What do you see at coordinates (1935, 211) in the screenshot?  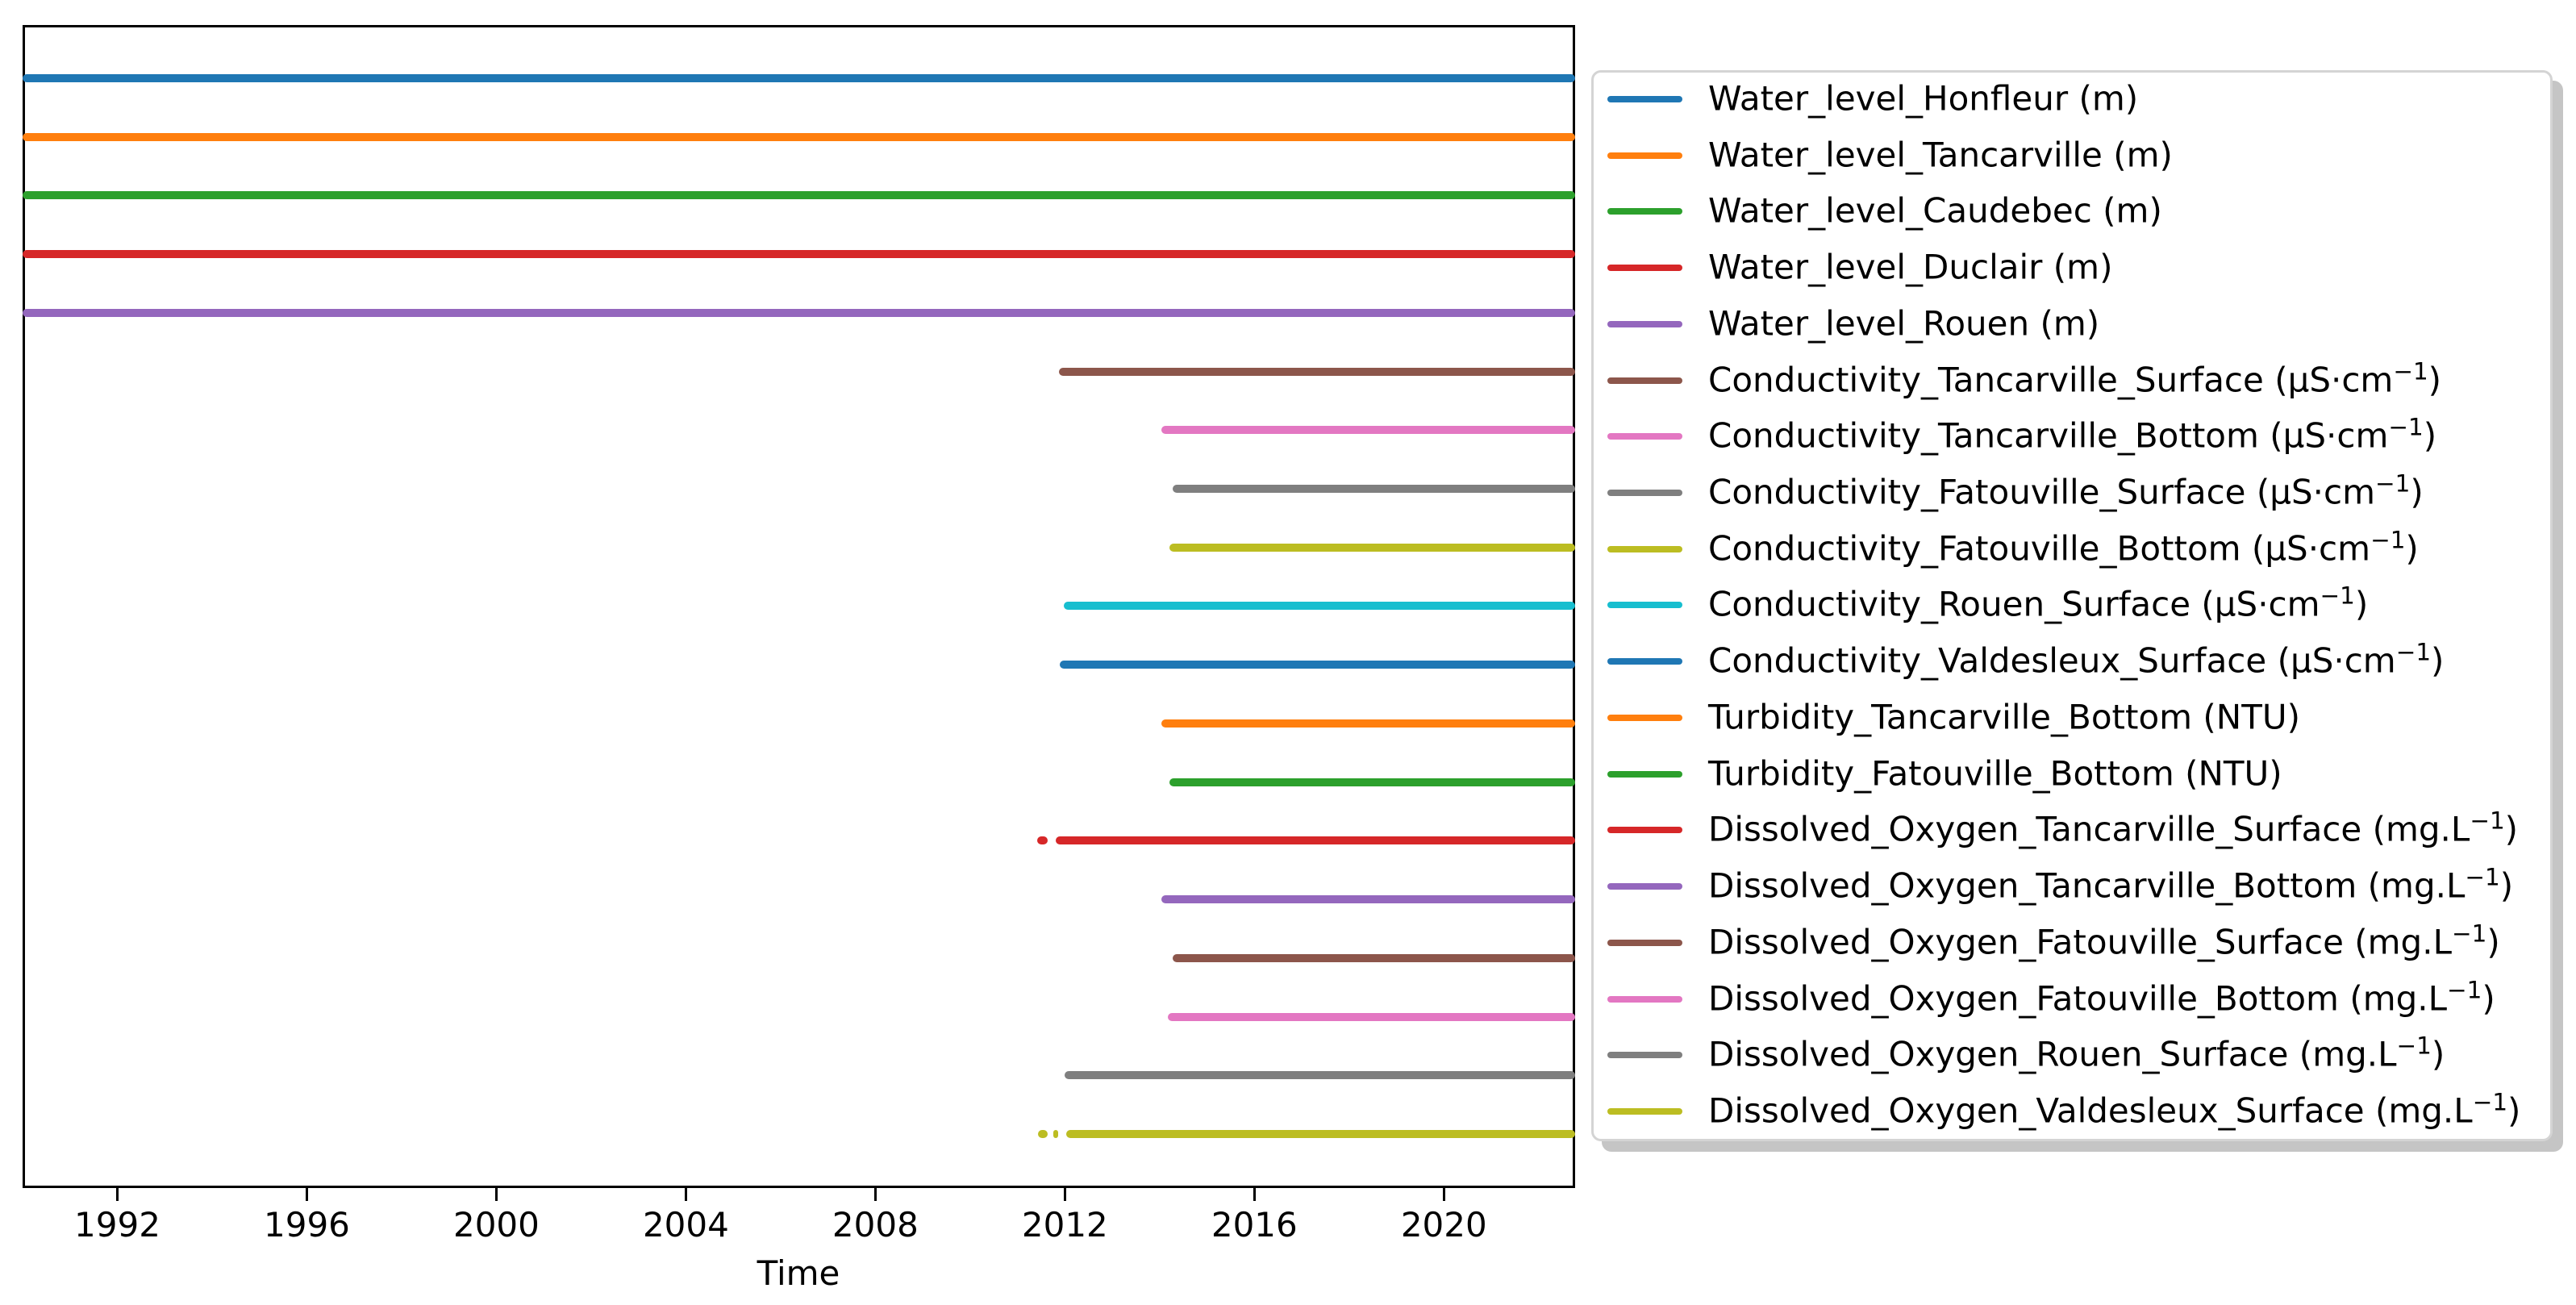 I see `legend-label: Water_level_Caudebec (m)` at bounding box center [1935, 211].